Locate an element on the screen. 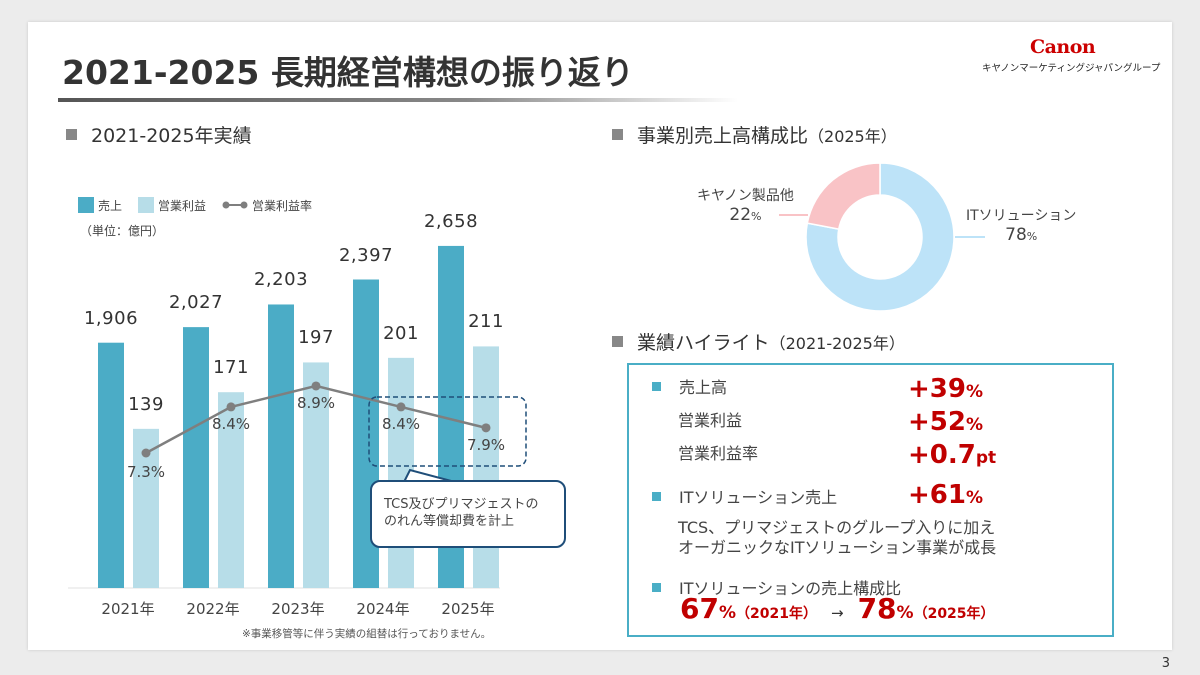 This screenshot has height=675, width=1200. unit: pt is located at coordinates (986, 458).